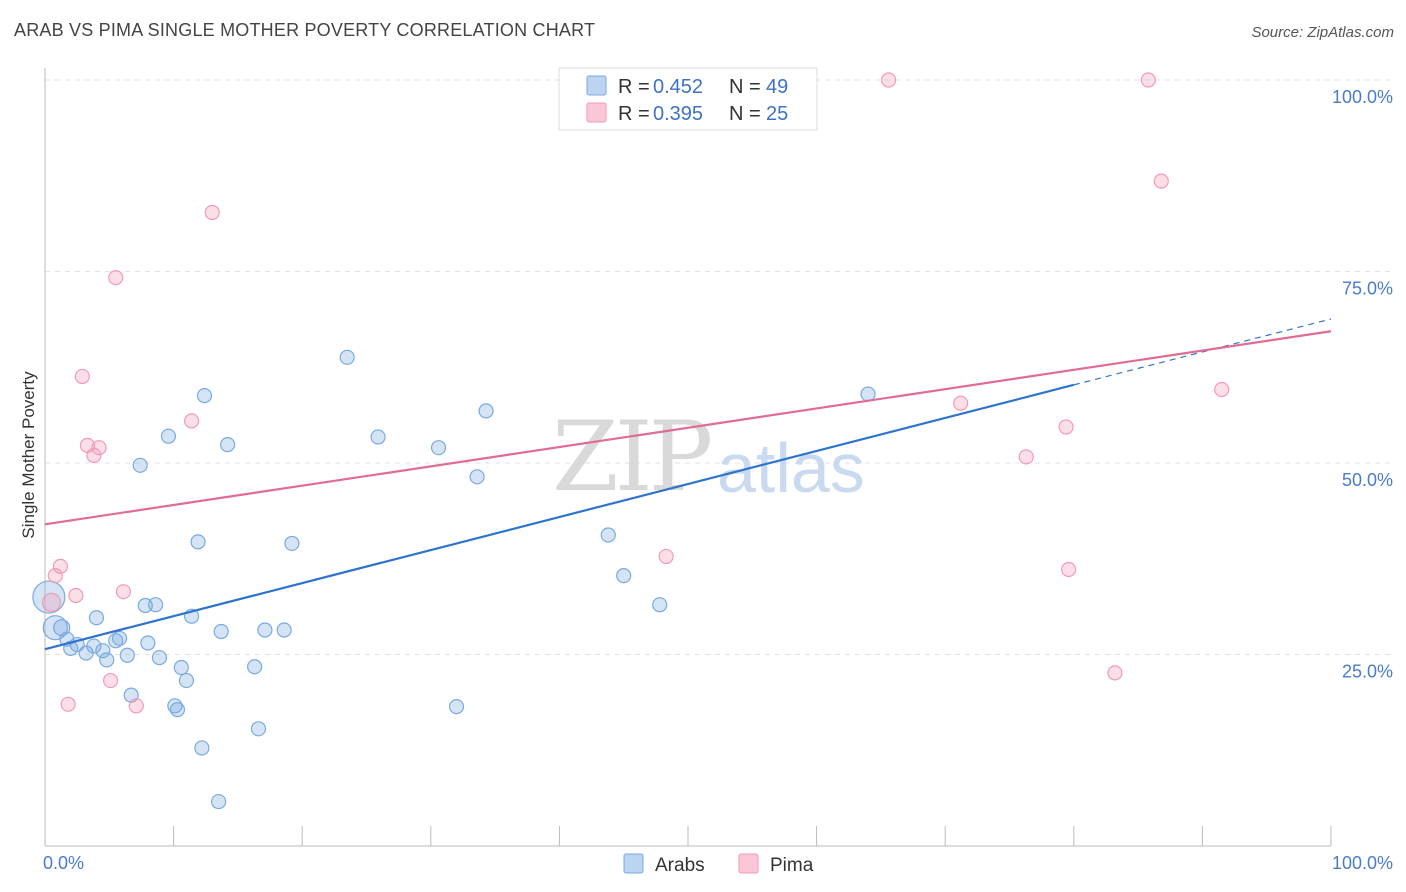  Describe the element at coordinates (678, 114) in the screenshot. I see `legend-r-value-pima: 0.395` at that location.